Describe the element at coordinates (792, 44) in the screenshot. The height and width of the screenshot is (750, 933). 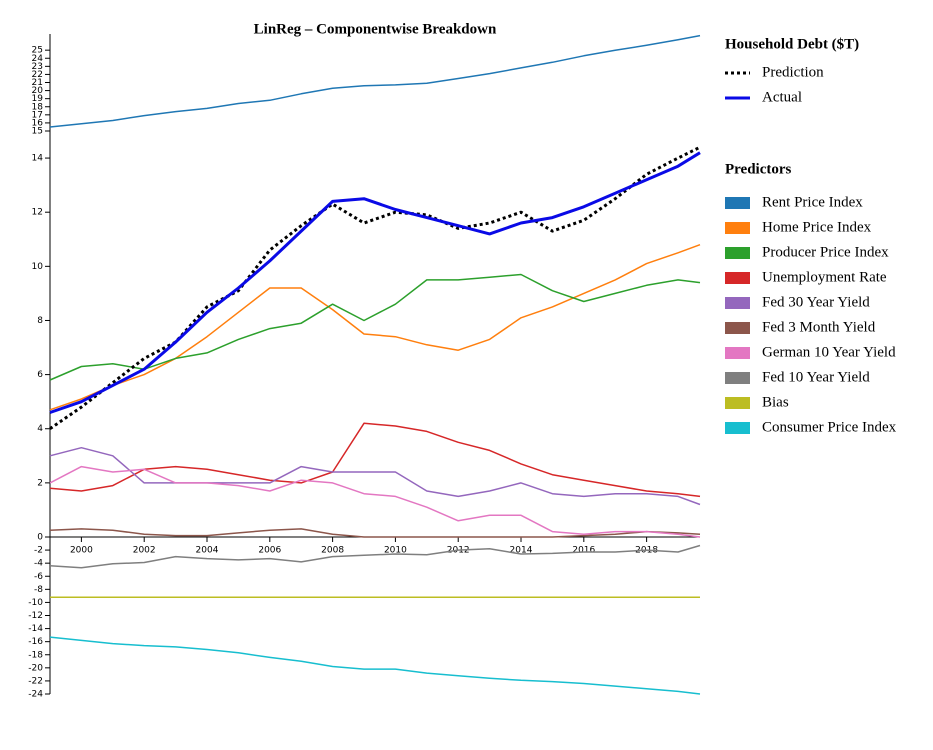
I see `legend-title: Household Debt ($T)` at that location.